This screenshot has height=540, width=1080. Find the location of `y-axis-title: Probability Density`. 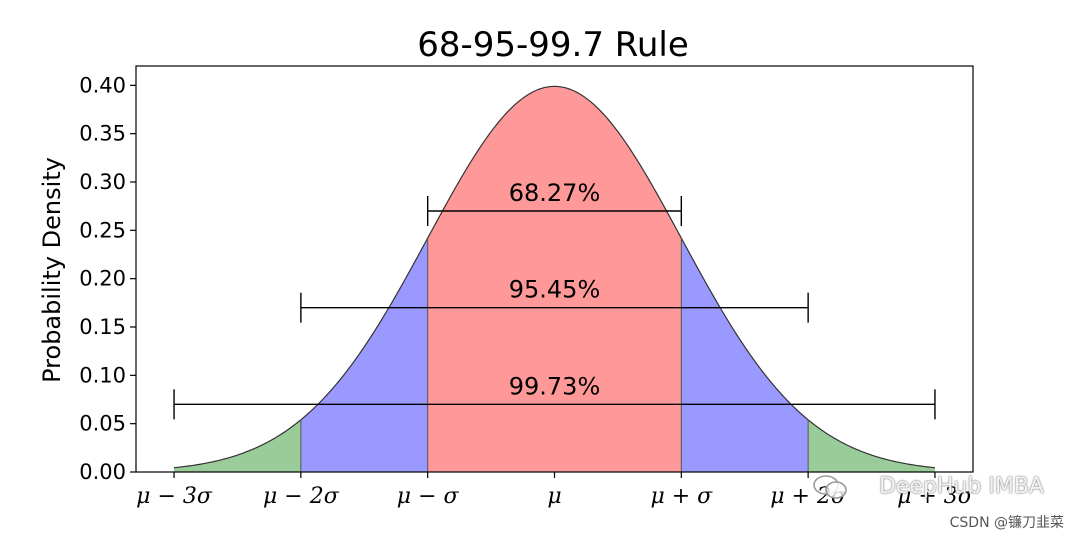

y-axis-title: Probability Density is located at coordinates (52, 270).